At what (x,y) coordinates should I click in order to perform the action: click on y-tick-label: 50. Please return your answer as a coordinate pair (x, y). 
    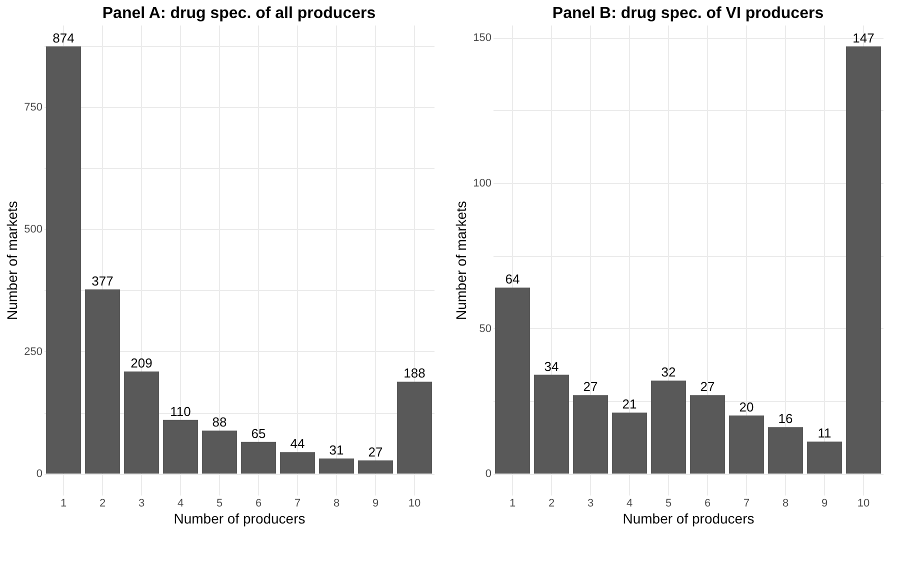
    Looking at the image, I should click on (485, 328).